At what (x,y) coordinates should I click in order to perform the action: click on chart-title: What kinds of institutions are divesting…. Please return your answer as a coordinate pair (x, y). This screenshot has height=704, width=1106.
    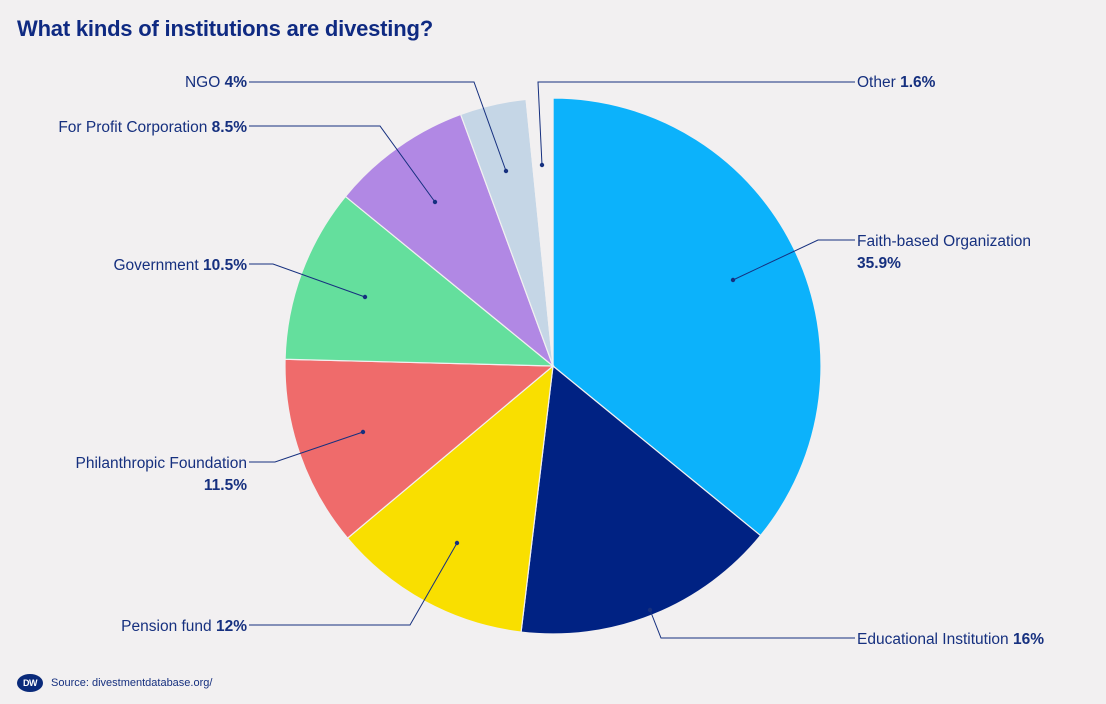
    Looking at the image, I should click on (225, 28).